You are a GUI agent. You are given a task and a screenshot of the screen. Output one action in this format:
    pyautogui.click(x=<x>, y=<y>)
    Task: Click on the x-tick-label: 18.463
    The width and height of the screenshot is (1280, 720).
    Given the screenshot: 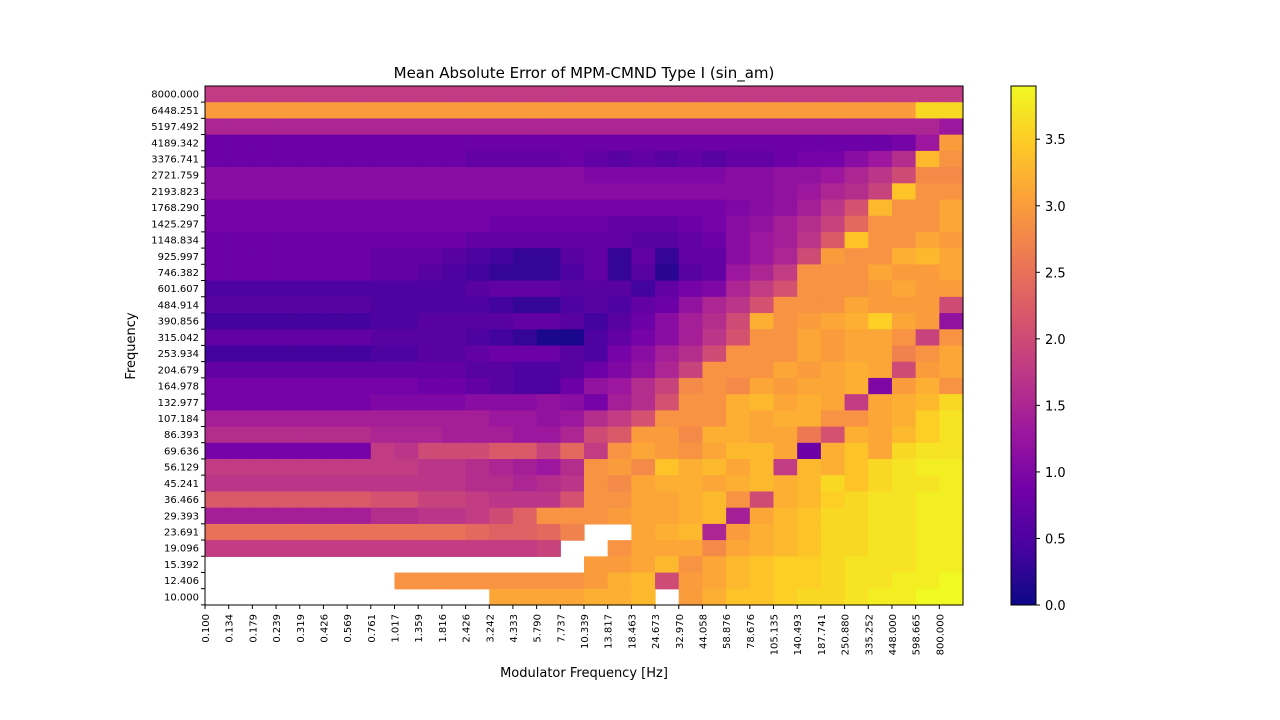 What is the action you would take?
    pyautogui.click(x=632, y=631)
    